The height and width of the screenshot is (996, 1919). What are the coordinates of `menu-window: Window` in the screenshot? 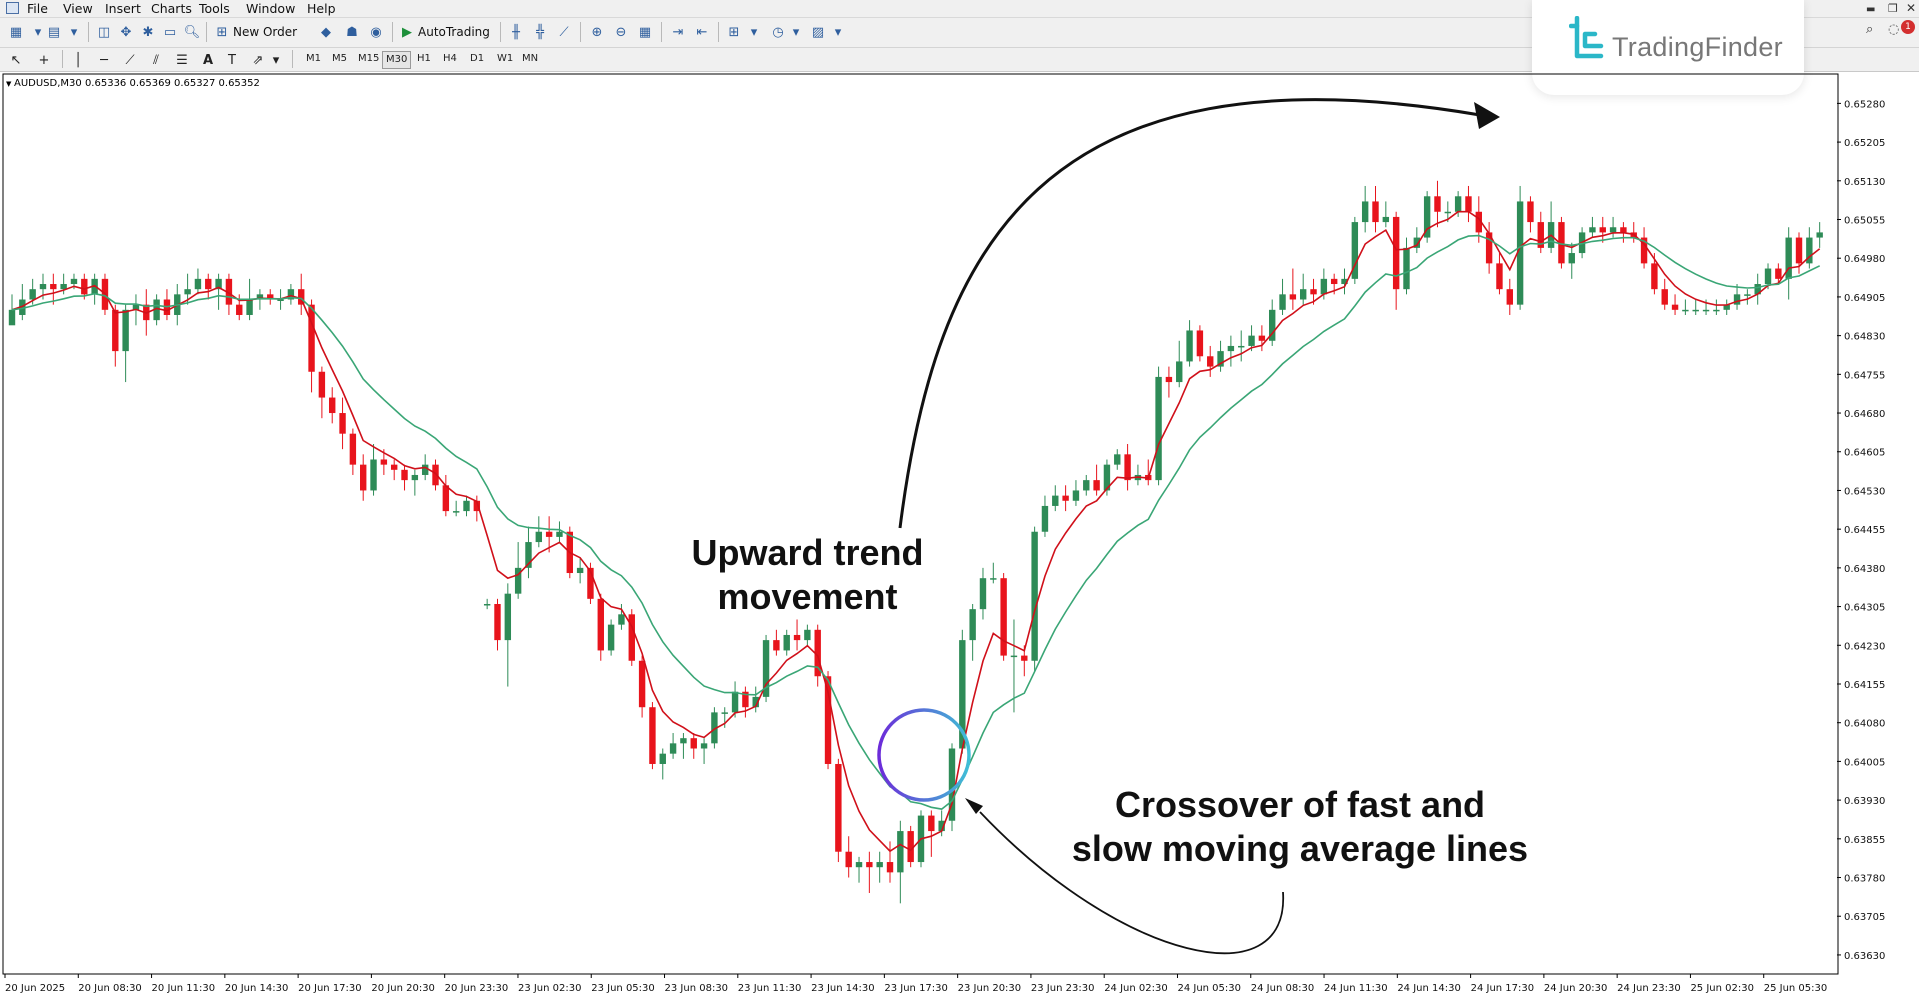 It's located at (271, 8).